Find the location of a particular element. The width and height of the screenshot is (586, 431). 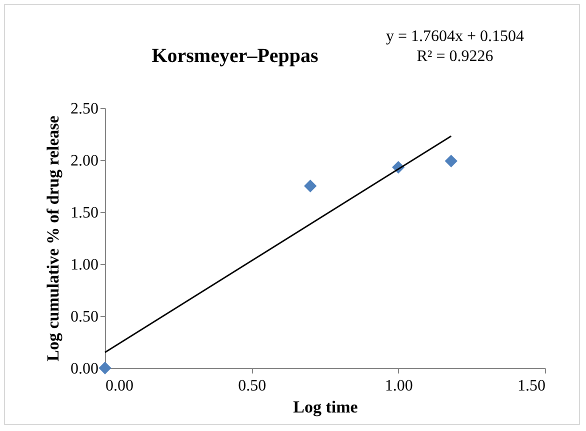

y-tick-label: 2.00 is located at coordinates (84, 161).